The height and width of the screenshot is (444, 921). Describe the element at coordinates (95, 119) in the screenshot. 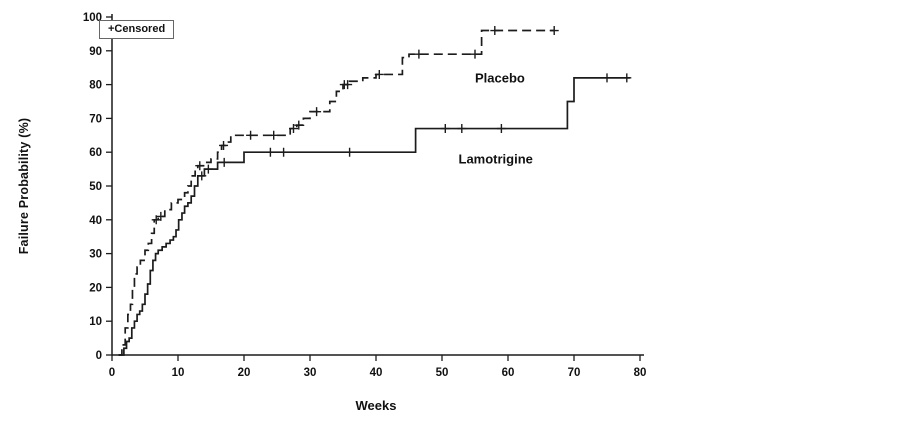

I see `y-axis-tick-label: 70` at that location.